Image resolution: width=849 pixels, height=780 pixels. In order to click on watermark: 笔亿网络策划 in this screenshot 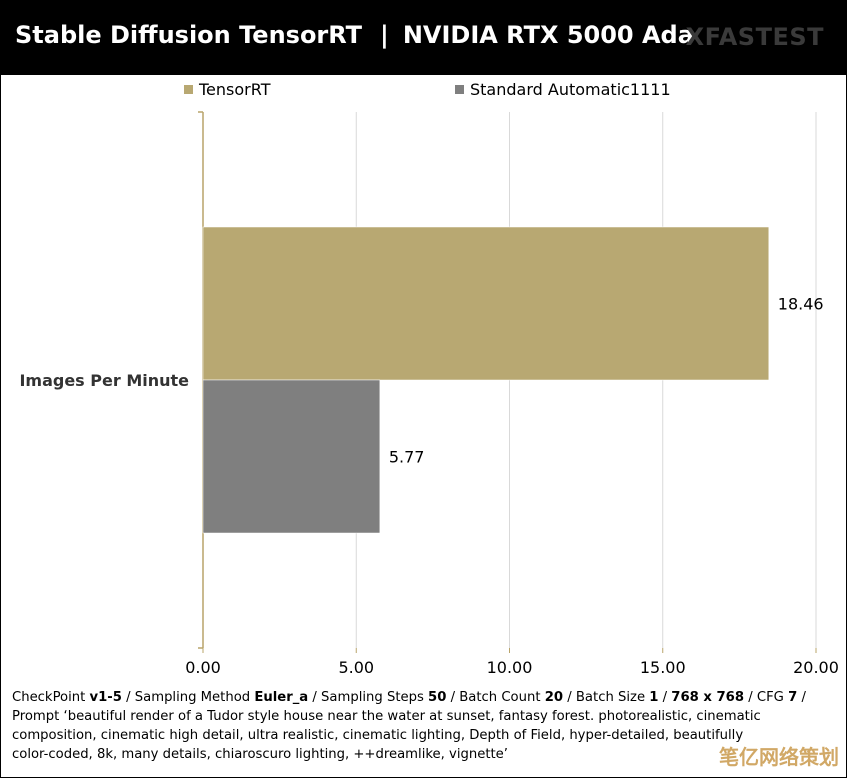, I will do `click(779, 757)`.